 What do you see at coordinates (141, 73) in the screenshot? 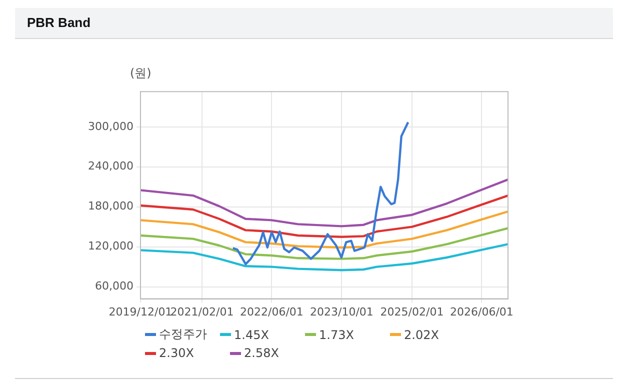
I see `y-axis-title: (원)` at bounding box center [141, 73].